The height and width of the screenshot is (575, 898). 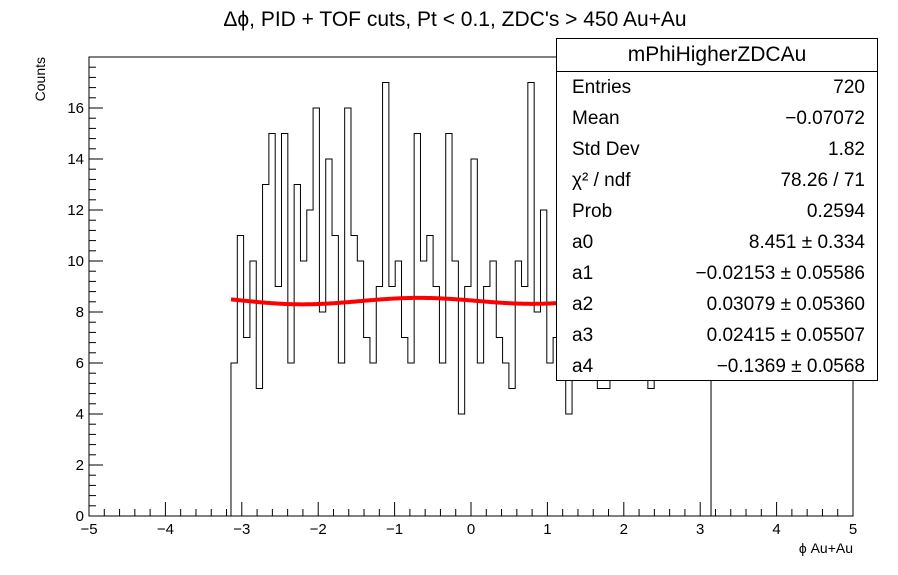 What do you see at coordinates (75, 159) in the screenshot?
I see `y-tick-label: 14` at bounding box center [75, 159].